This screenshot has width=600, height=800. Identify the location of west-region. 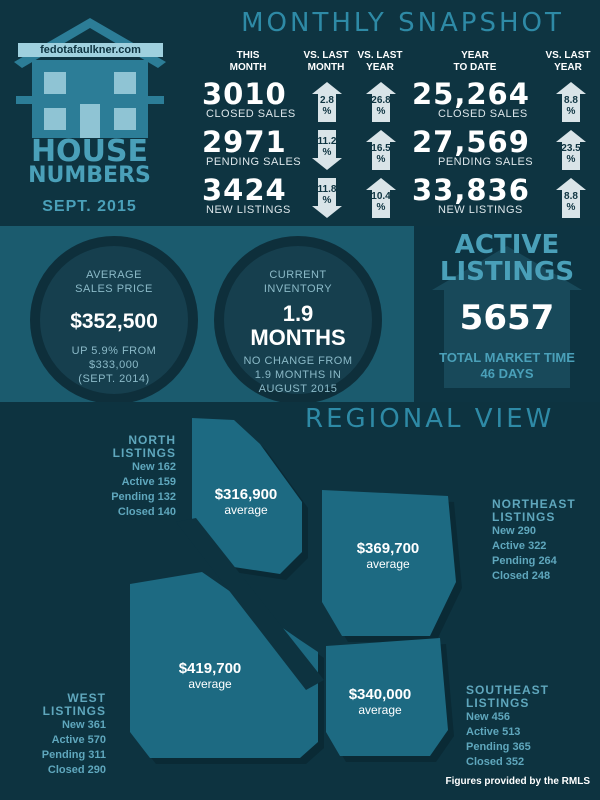
(224, 665).